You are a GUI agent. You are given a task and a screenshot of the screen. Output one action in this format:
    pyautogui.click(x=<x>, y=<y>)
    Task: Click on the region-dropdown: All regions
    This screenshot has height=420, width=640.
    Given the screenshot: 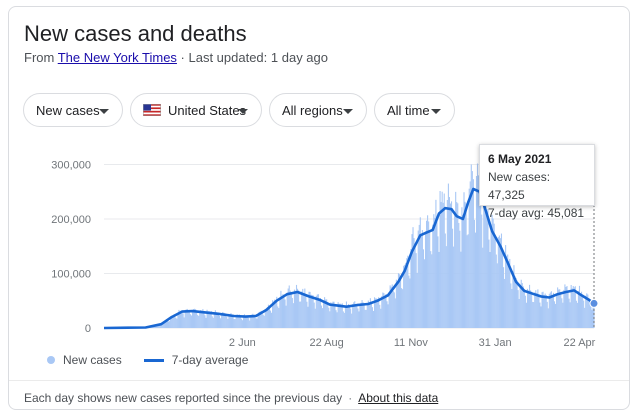 What is the action you would take?
    pyautogui.click(x=318, y=110)
    